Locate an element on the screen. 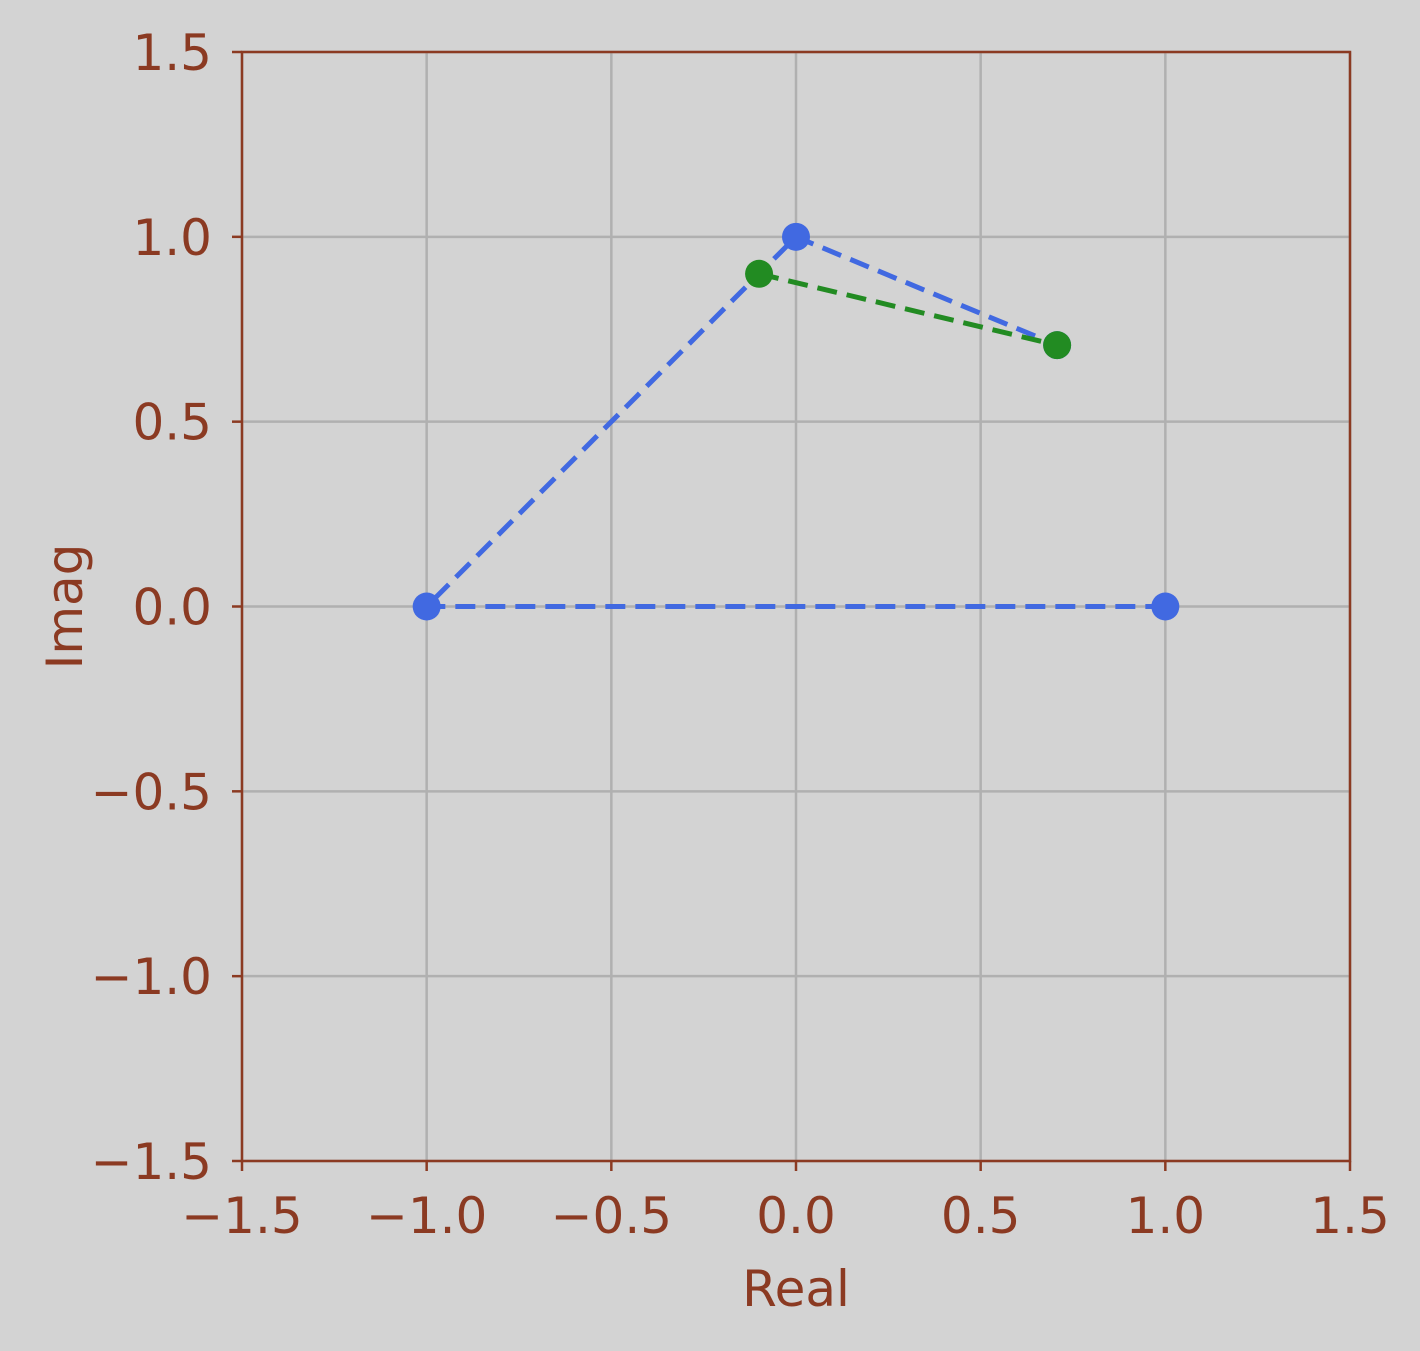  x-tick-label: −0.5 is located at coordinates (611, 1216).